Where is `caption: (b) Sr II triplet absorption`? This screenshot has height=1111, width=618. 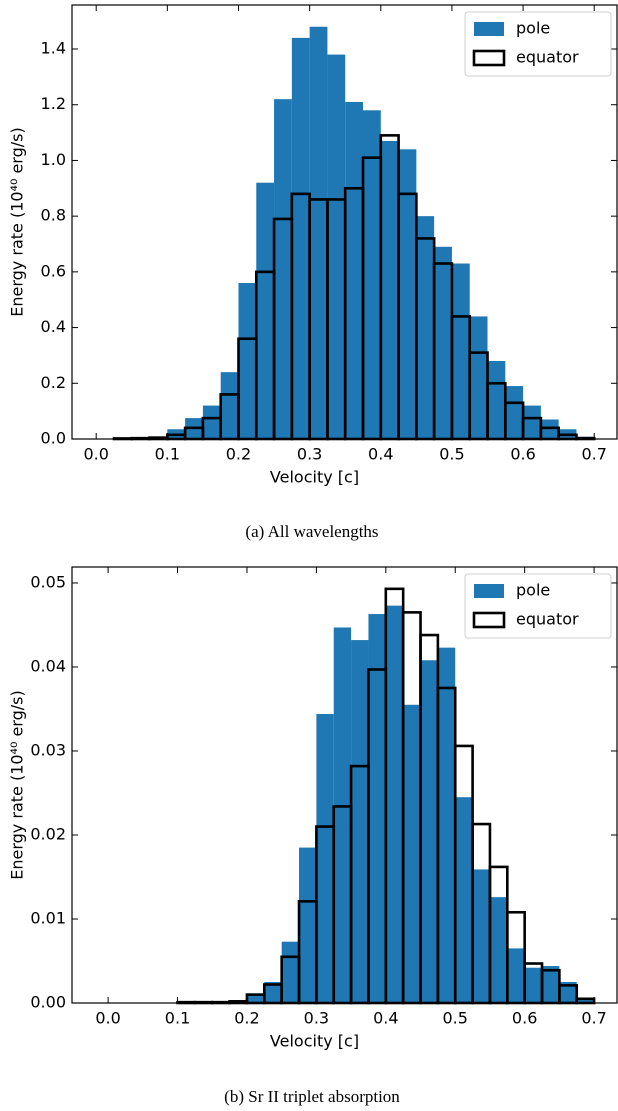
caption: (b) Sr II triplet absorption is located at coordinates (312, 1096).